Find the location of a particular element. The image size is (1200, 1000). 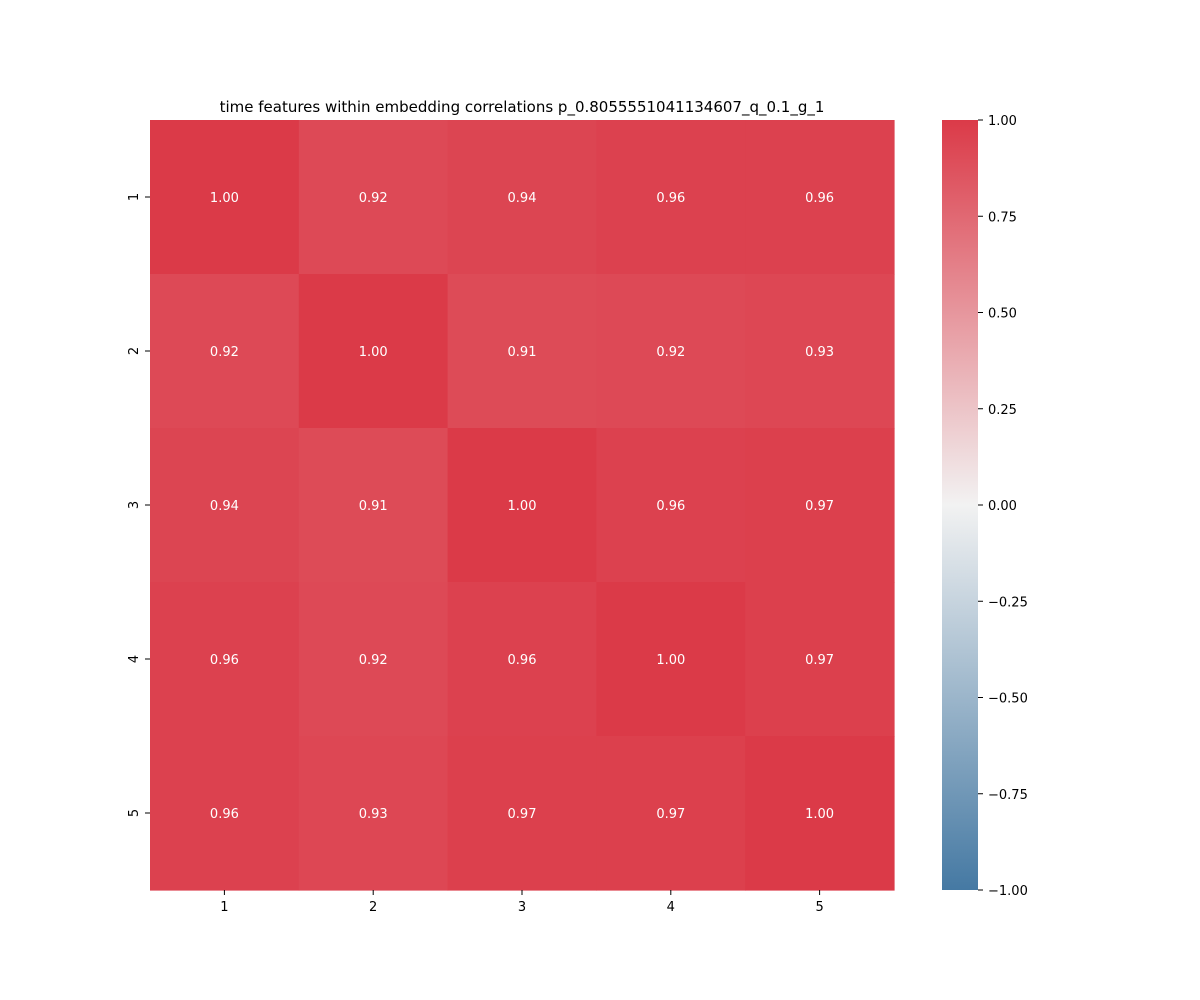

y-tick-label: 1 is located at coordinates (134, 197).